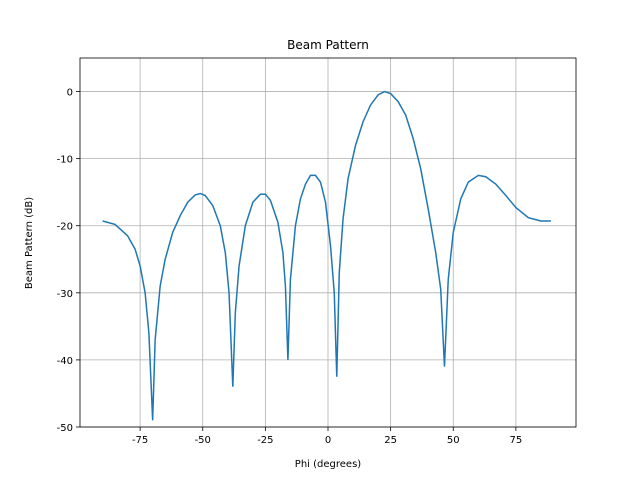  Describe the element at coordinates (328, 440) in the screenshot. I see `x-tick-label: 0` at that location.